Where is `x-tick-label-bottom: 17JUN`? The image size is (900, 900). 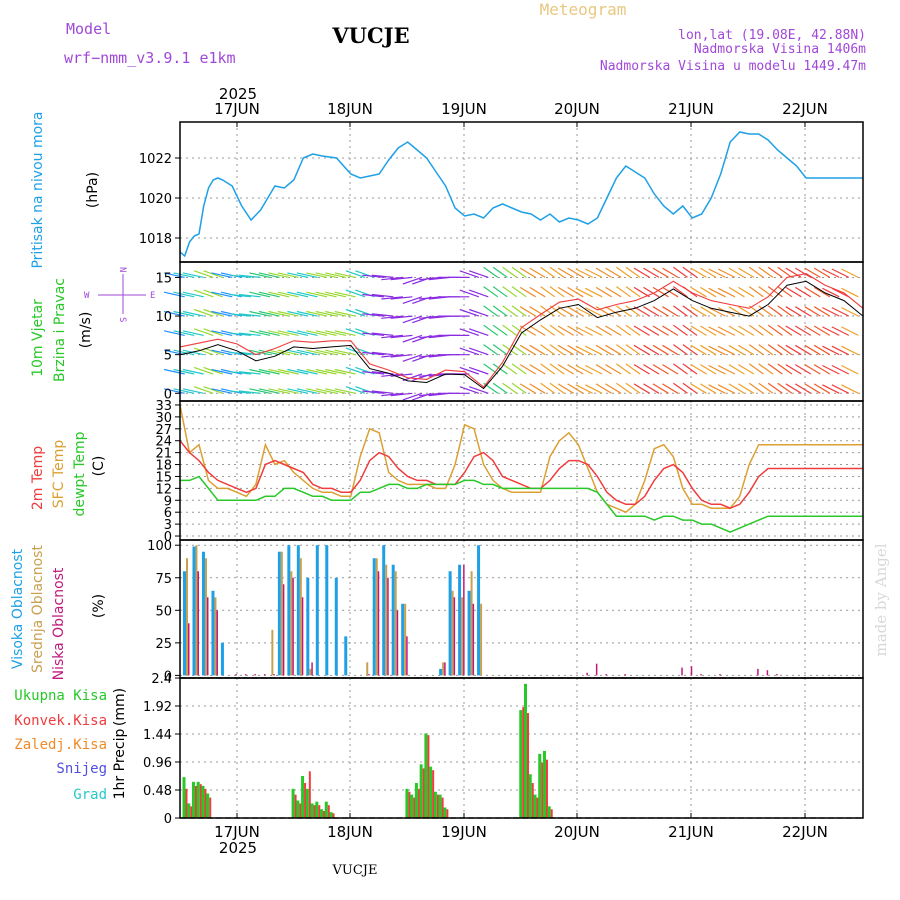 x-tick-label-bottom: 17JUN is located at coordinates (237, 832).